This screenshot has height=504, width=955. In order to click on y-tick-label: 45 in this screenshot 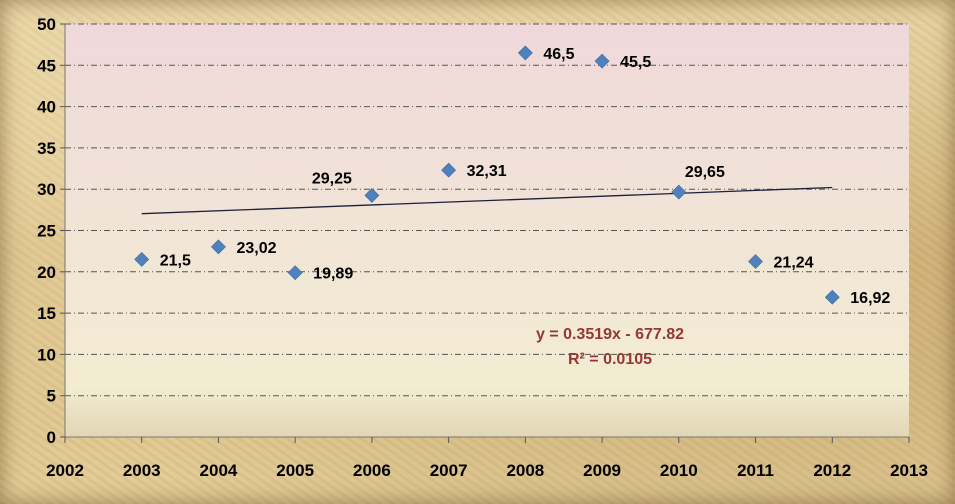, I will do `click(46, 65)`.